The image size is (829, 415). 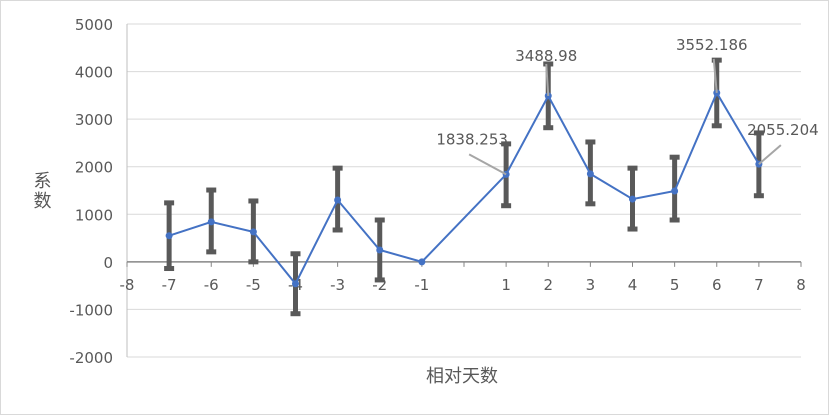 I want to click on x-tick-label: 8, so click(x=801, y=285).